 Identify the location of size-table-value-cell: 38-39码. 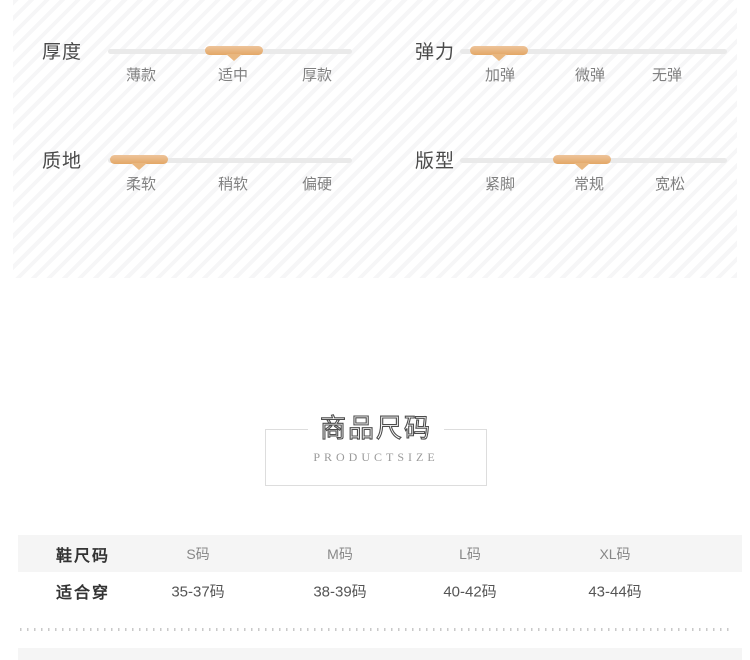
(340, 592).